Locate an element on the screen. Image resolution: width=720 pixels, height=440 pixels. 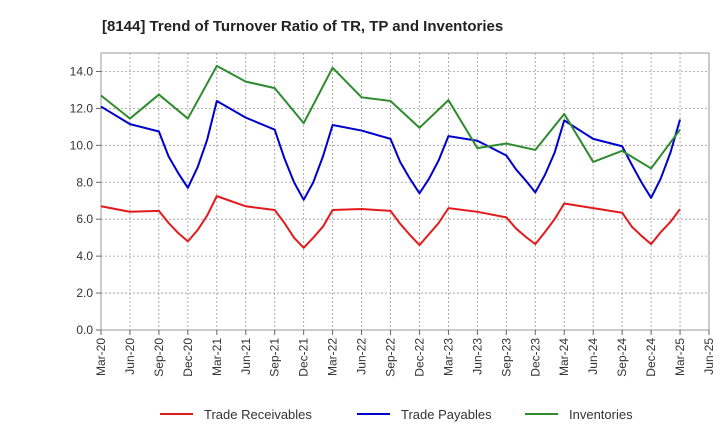
y-tick-label: 2.0 is located at coordinates (84, 293).